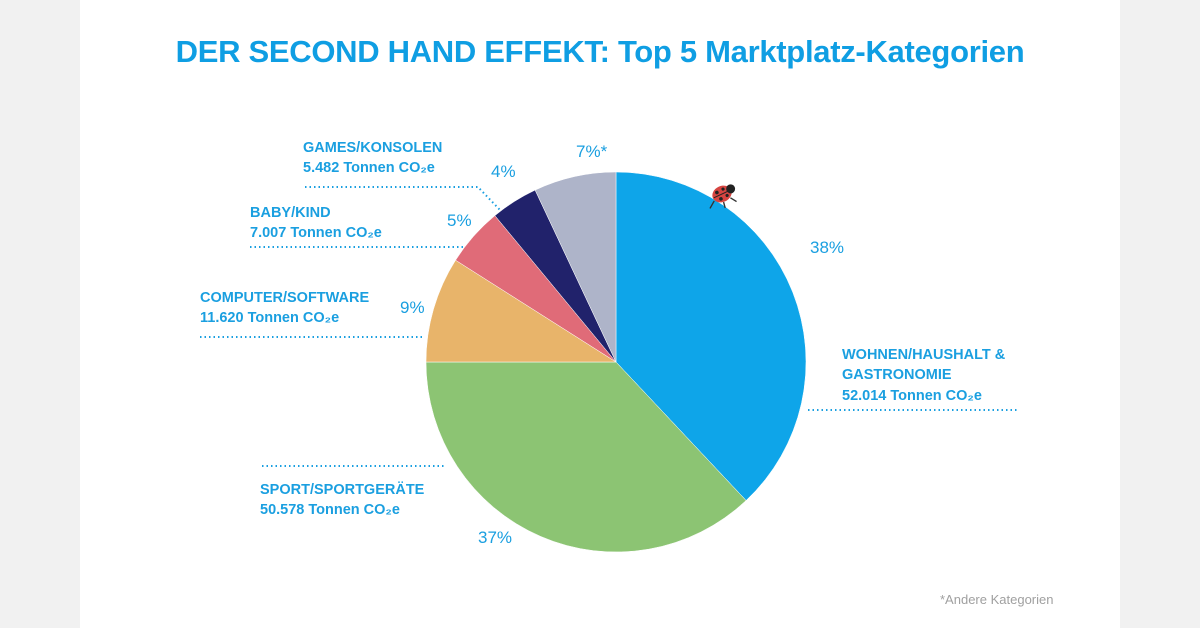 The height and width of the screenshot is (628, 1200). I want to click on pct-label-baby-kind: 5%, so click(459, 220).